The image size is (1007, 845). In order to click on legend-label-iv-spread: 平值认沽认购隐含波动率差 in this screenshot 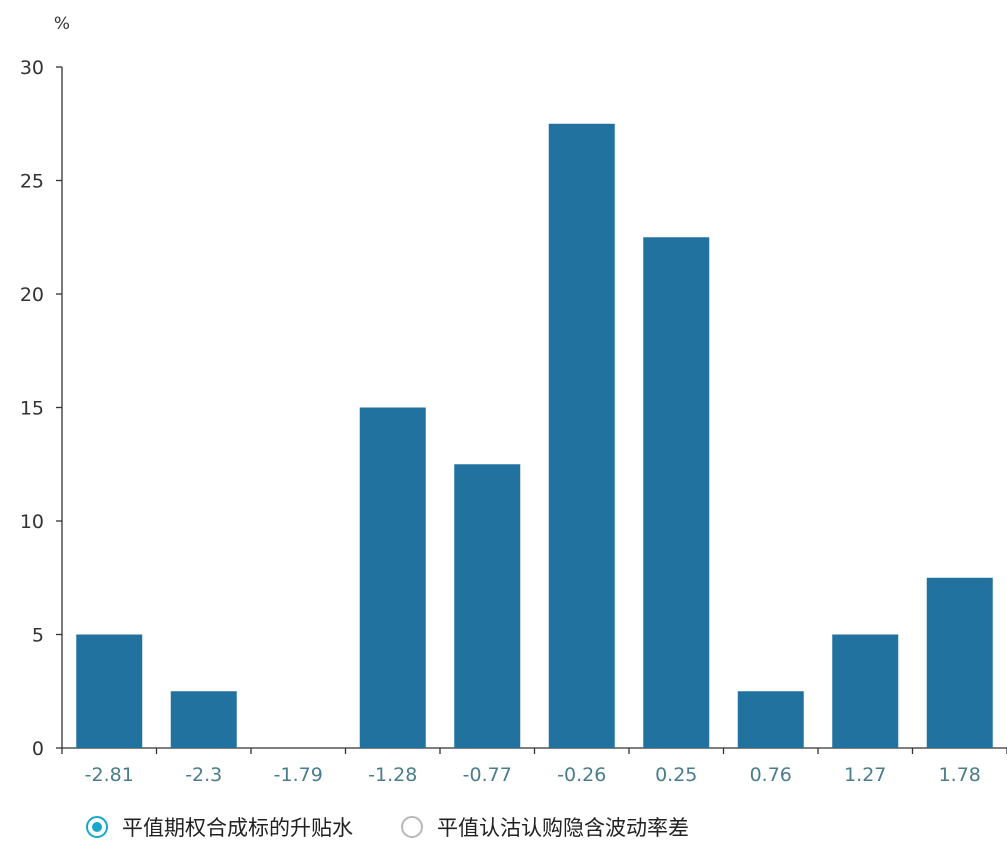, I will do `click(563, 828)`.